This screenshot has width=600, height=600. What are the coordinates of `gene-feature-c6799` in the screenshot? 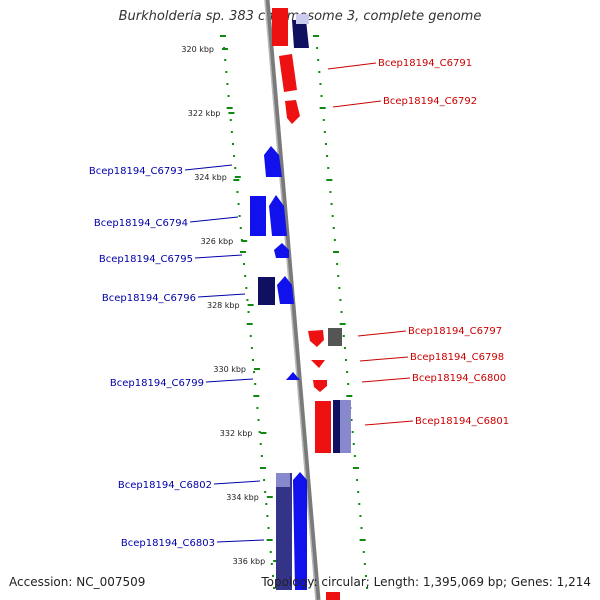 It's located at (293, 376).